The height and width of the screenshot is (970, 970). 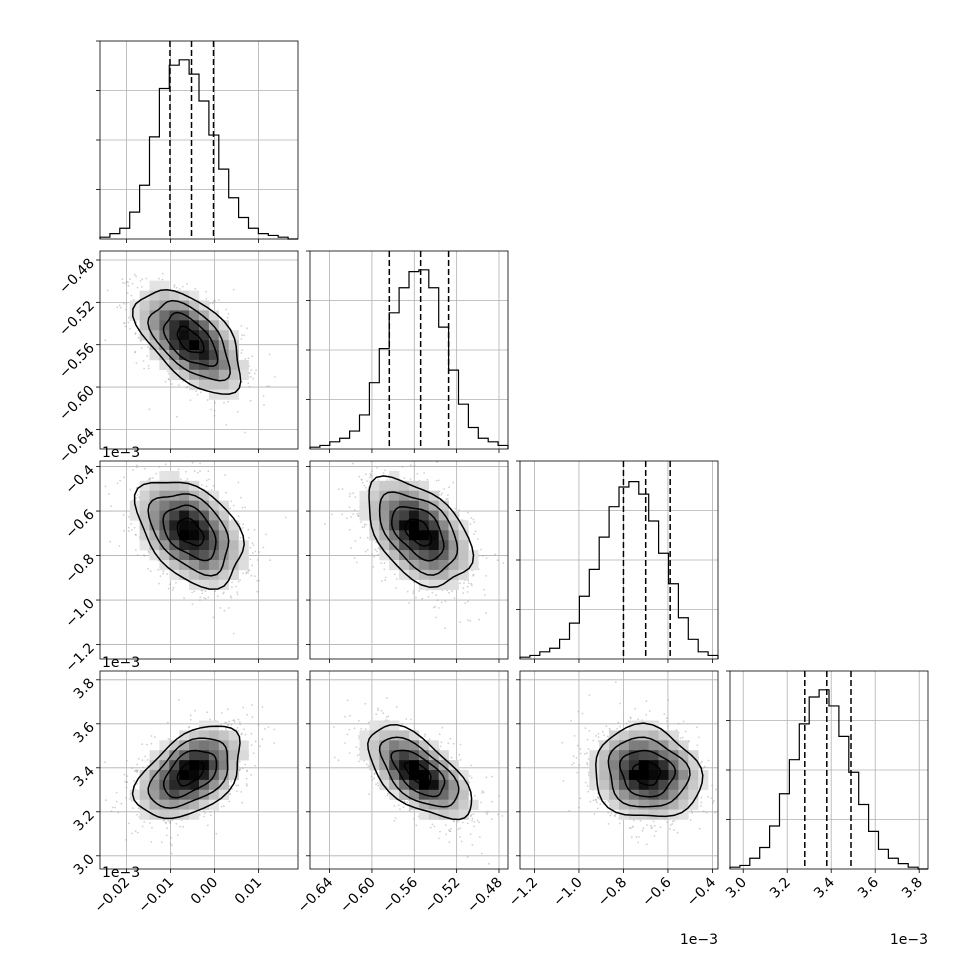 I want to click on x-tick-label: 3.6, so click(x=868, y=887).